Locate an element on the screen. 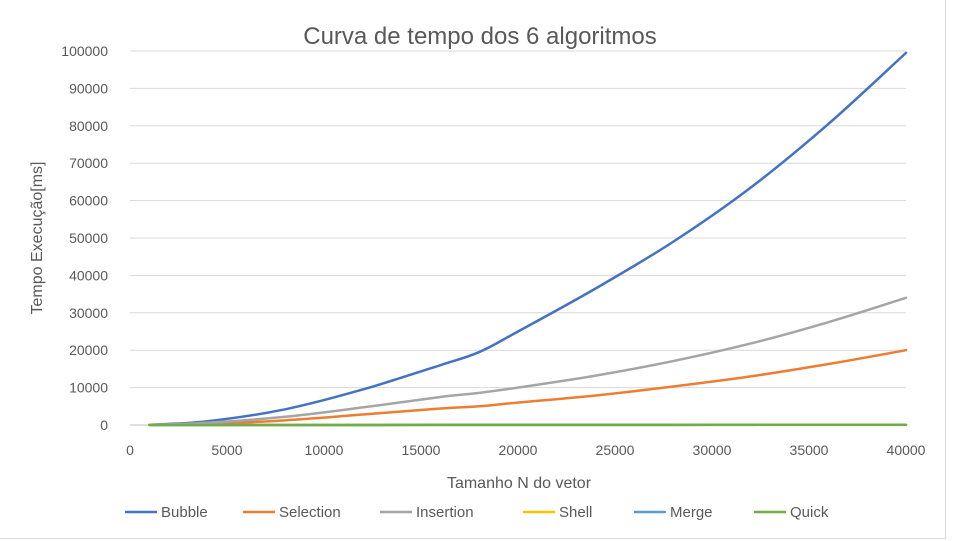 This screenshot has width=960, height=541. x-tick-label: 25000 is located at coordinates (615, 450).